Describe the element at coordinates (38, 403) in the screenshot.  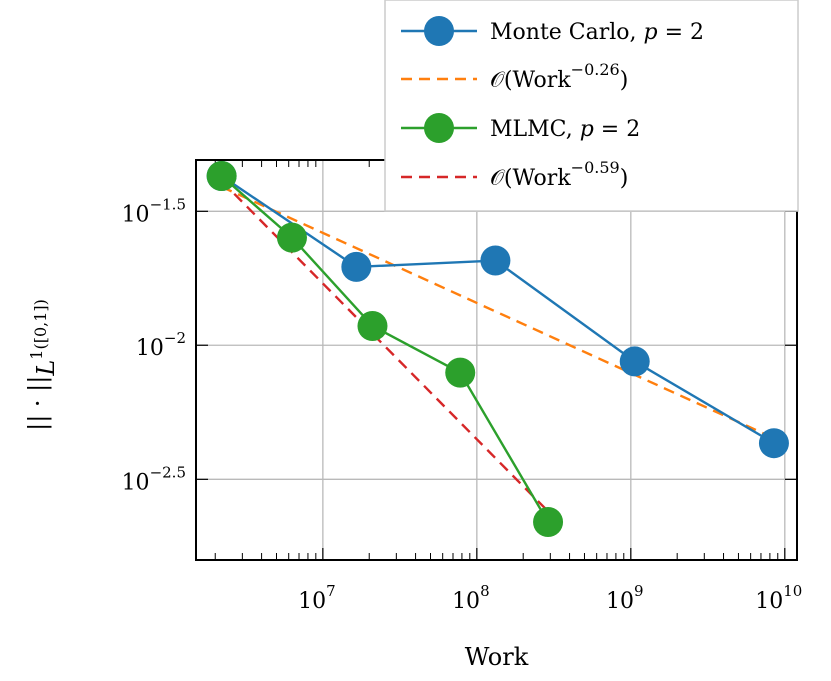
I see `y-axis-title-norm: || · ||` at that location.